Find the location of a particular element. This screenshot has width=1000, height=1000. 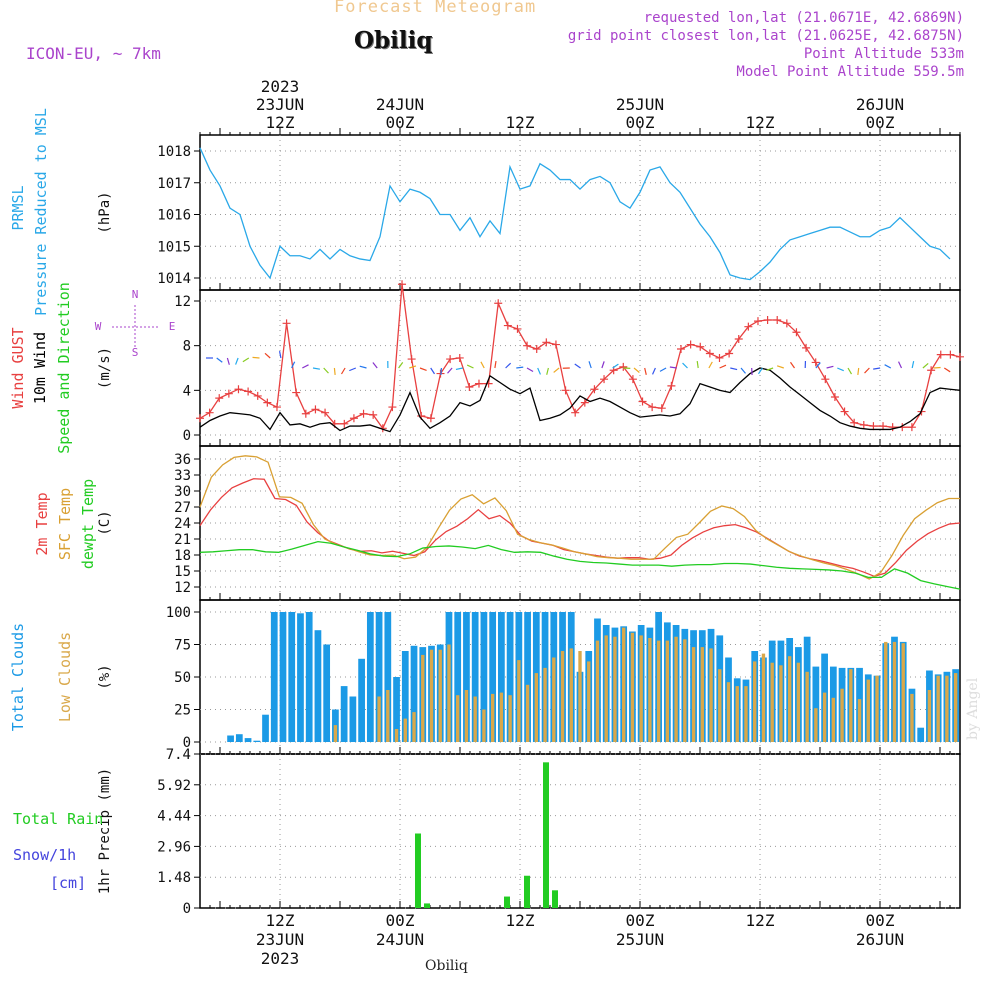

bottom-time-label: 25JUN is located at coordinates (640, 939).